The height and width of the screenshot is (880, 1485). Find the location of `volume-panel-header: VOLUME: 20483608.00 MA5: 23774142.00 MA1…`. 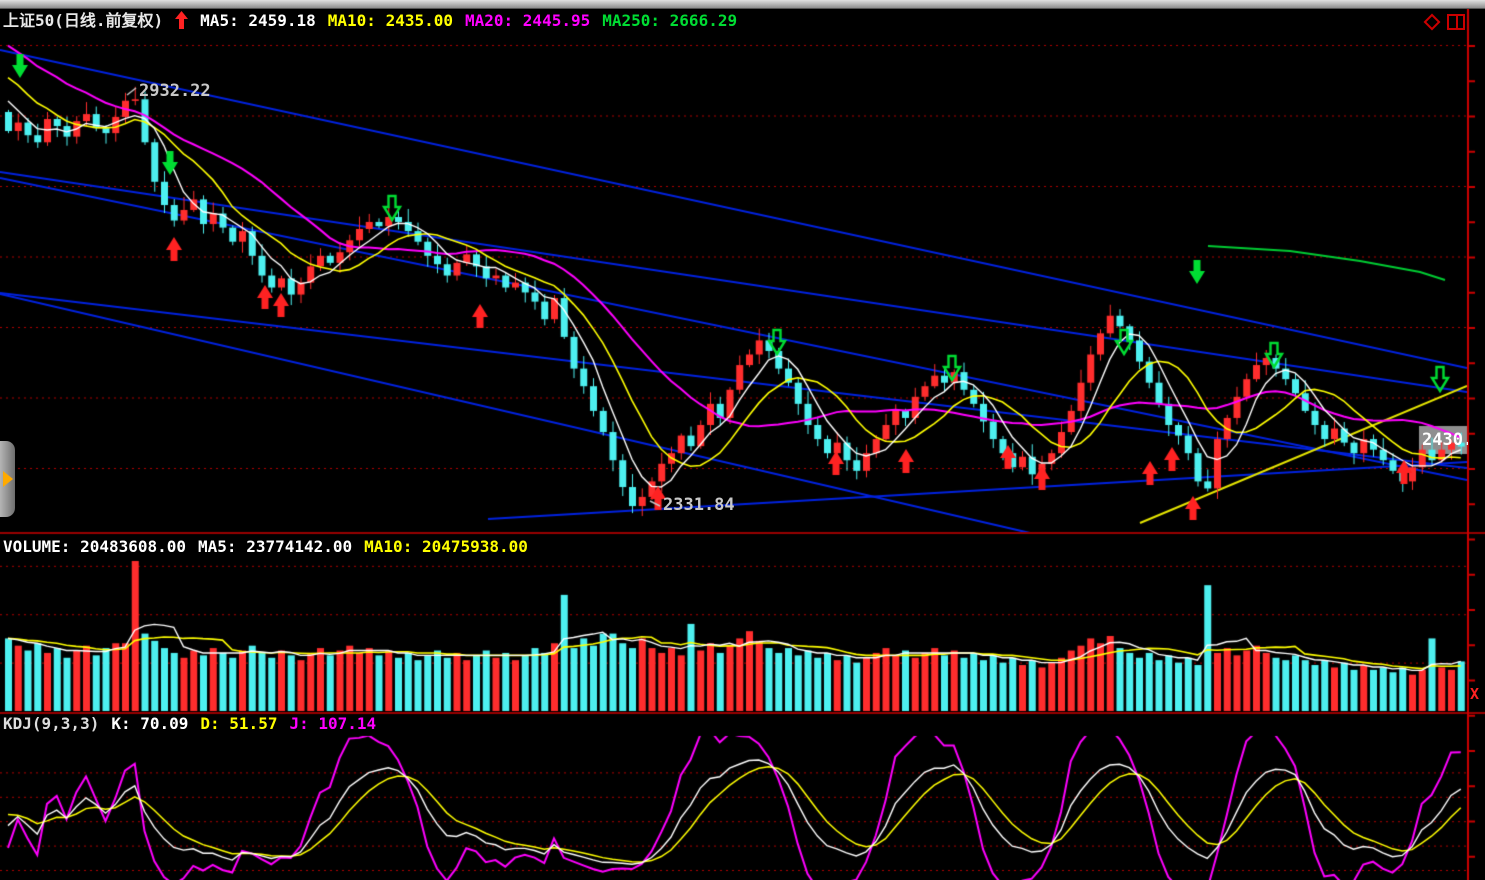

volume-panel-header: VOLUME: 20483608.00 MA5: 23774142.00 MA1… is located at coordinates (265, 547).